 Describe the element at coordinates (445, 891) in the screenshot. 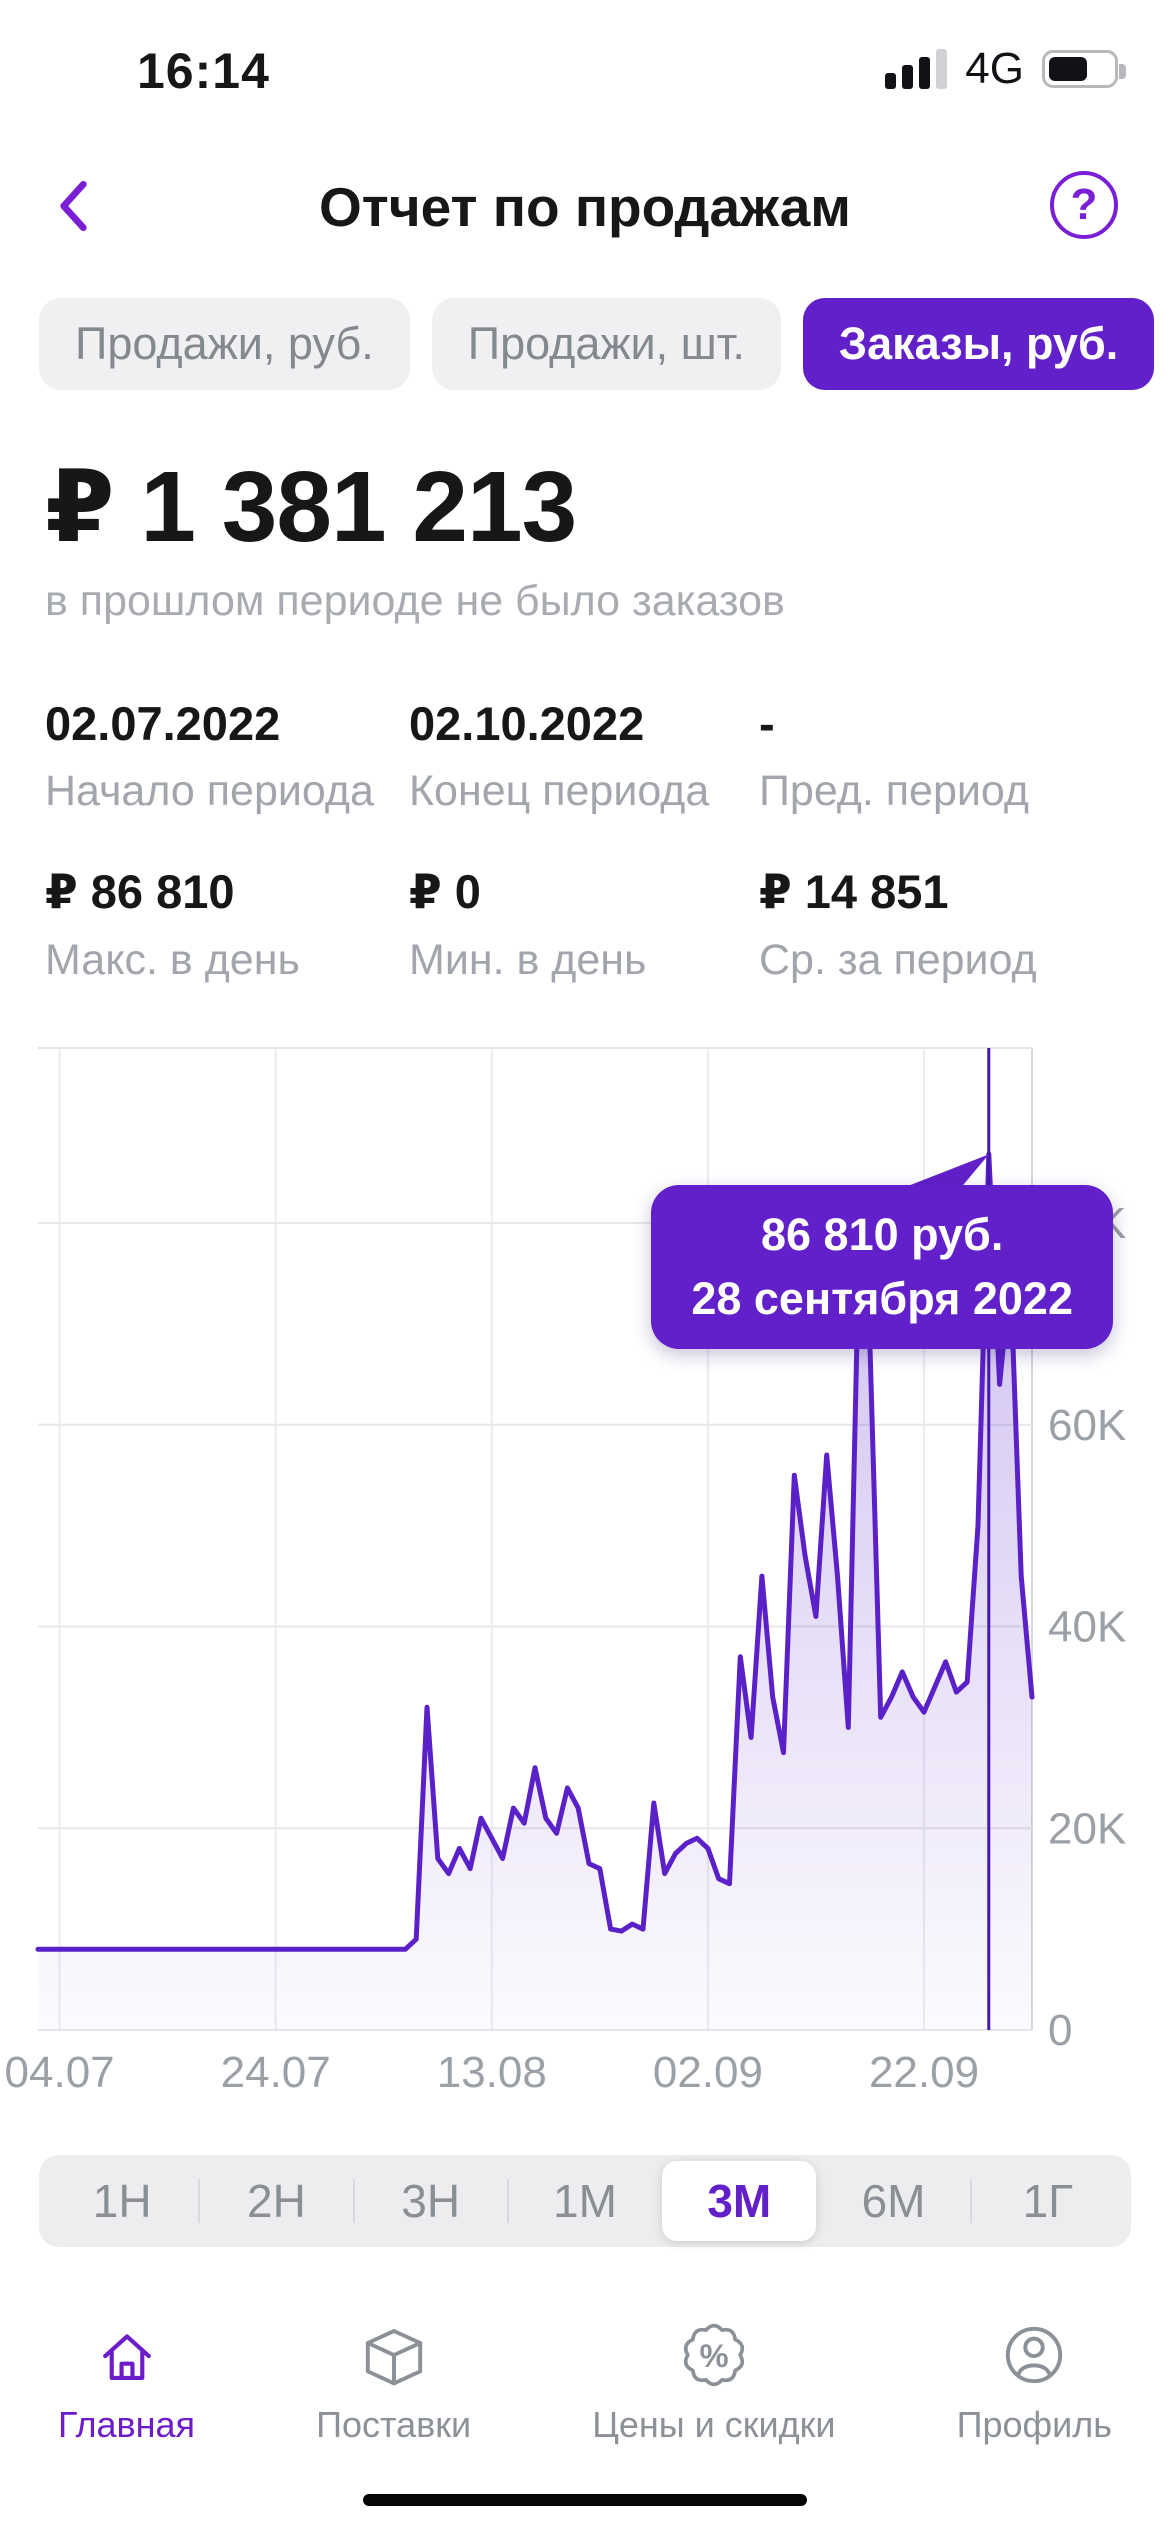

I see `stat-value: ₽ 0` at that location.